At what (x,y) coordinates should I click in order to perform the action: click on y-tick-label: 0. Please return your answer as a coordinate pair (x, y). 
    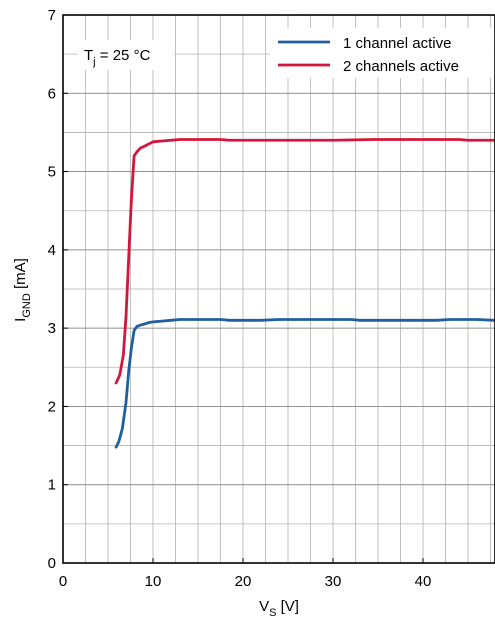
    Looking at the image, I should click on (52, 563).